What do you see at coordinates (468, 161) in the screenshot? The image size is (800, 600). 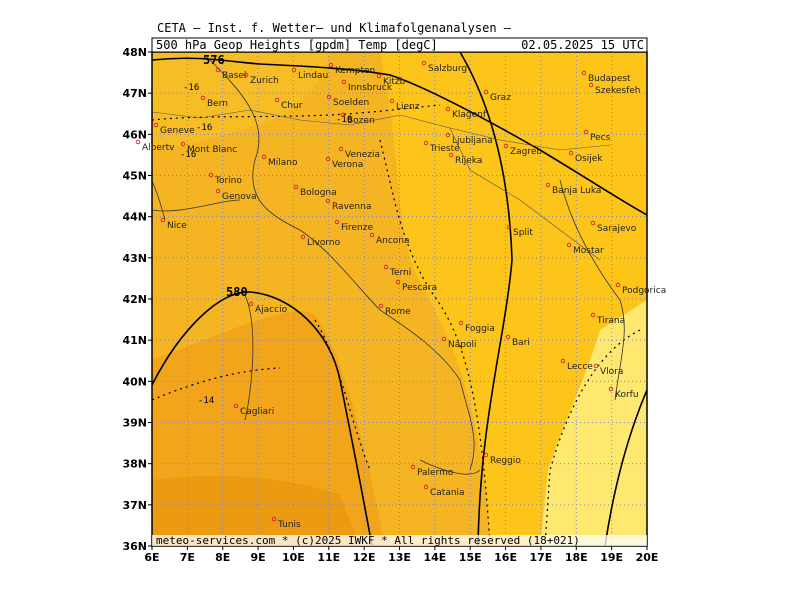 I see `city-label: Rijeka` at bounding box center [468, 161].